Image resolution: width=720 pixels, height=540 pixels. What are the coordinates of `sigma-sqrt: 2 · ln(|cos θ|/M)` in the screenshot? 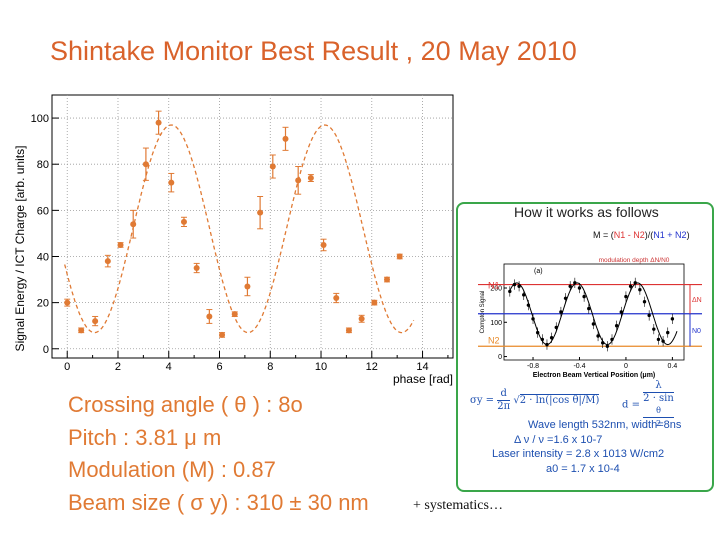 It's located at (559, 400).